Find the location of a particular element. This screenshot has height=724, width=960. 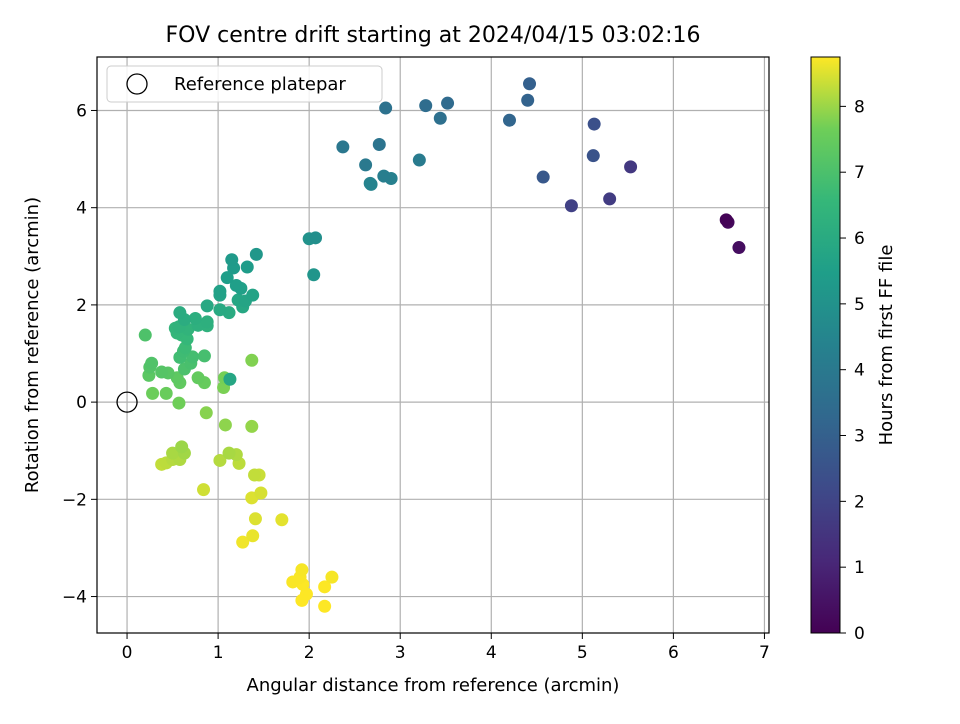

colorbar-tick-label: 5 is located at coordinates (859, 305).